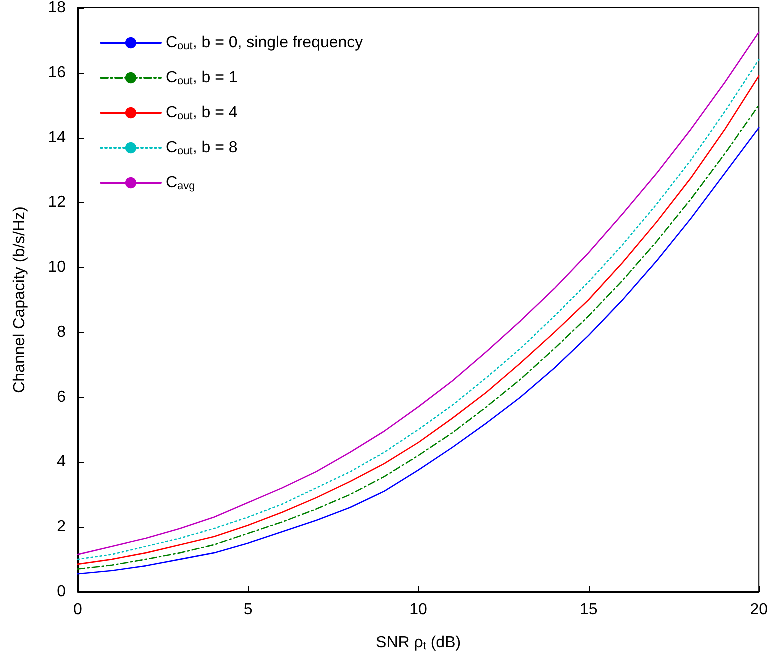 This screenshot has height=661, width=771. What do you see at coordinates (57, 203) in the screenshot?
I see `y-tick-label: 12` at bounding box center [57, 203].